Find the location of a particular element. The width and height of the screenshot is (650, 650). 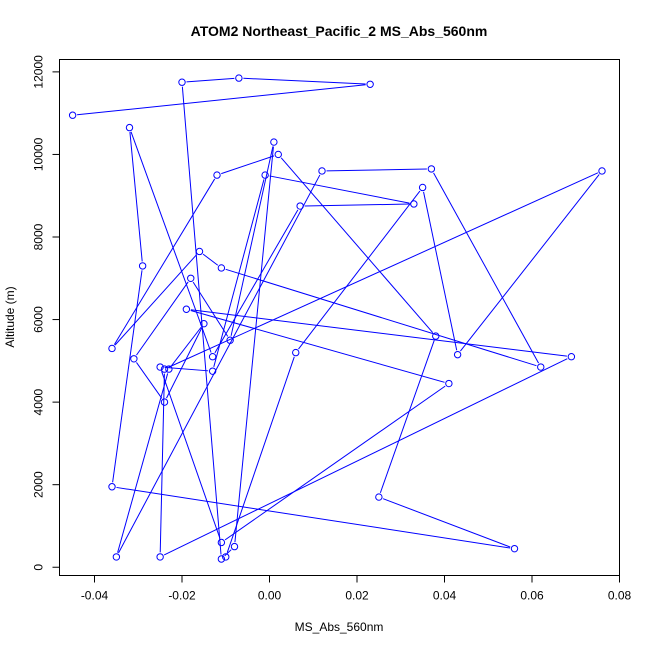

x-tick-label: 0.00 is located at coordinates (270, 596).